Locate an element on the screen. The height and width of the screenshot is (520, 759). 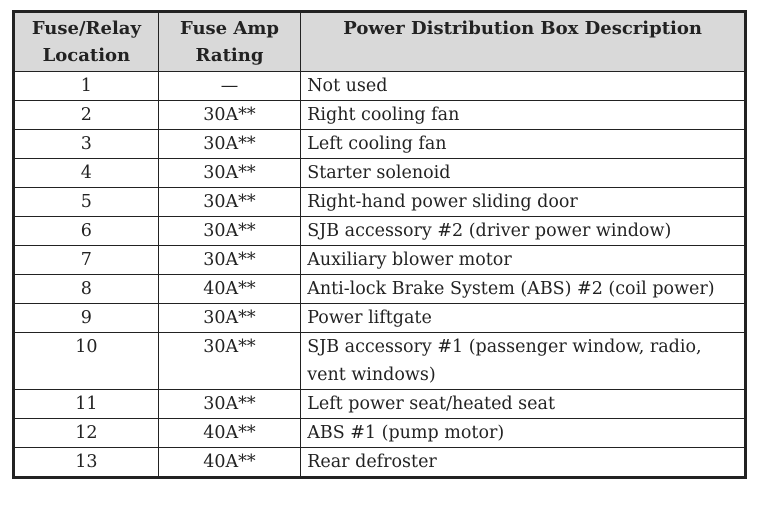
header-rating: Fuse Amp Rating is located at coordinates (229, 41).